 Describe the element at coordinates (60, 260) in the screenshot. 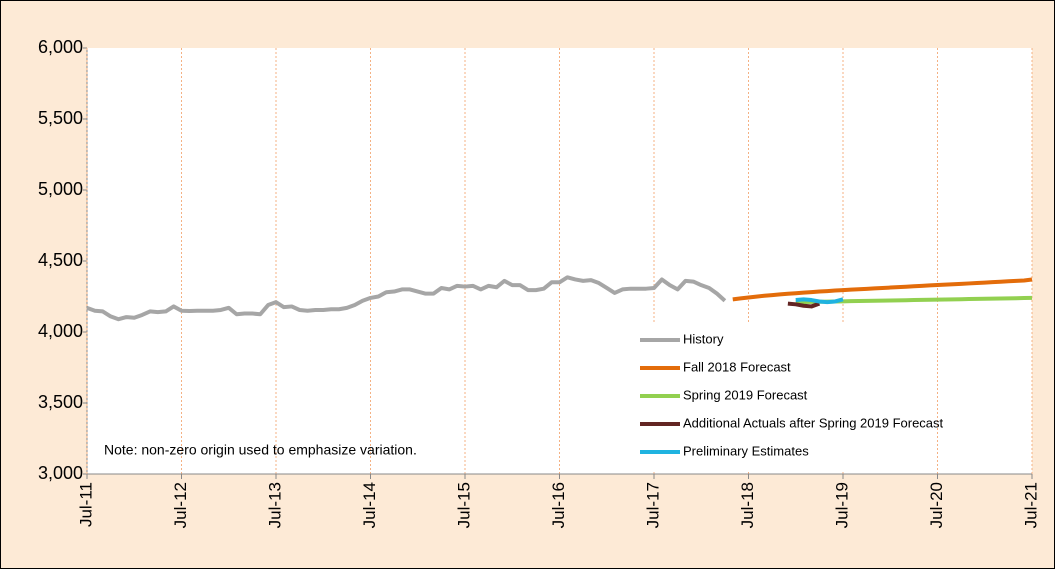

I see `y-tick-label: 4,500` at that location.